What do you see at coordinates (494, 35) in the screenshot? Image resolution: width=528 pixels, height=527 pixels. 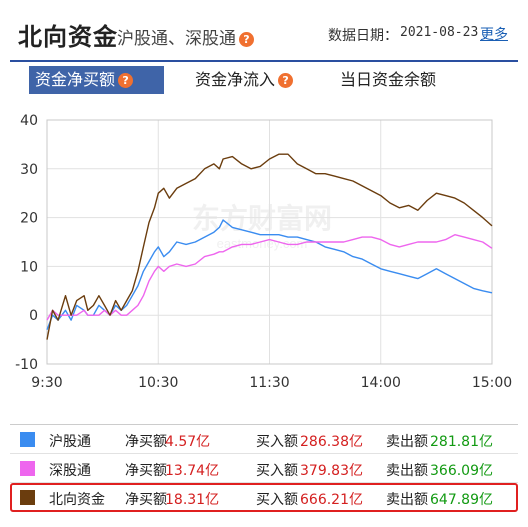 I see `more-link: 更多` at bounding box center [494, 35].